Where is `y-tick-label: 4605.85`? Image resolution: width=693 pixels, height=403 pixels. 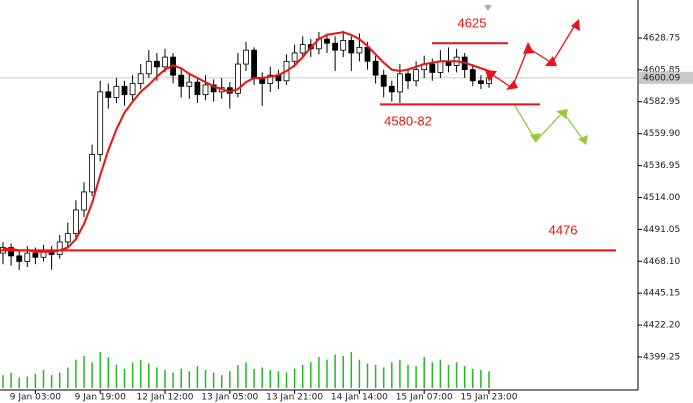
y-tick-label: 4605.85 is located at coordinates (661, 70).